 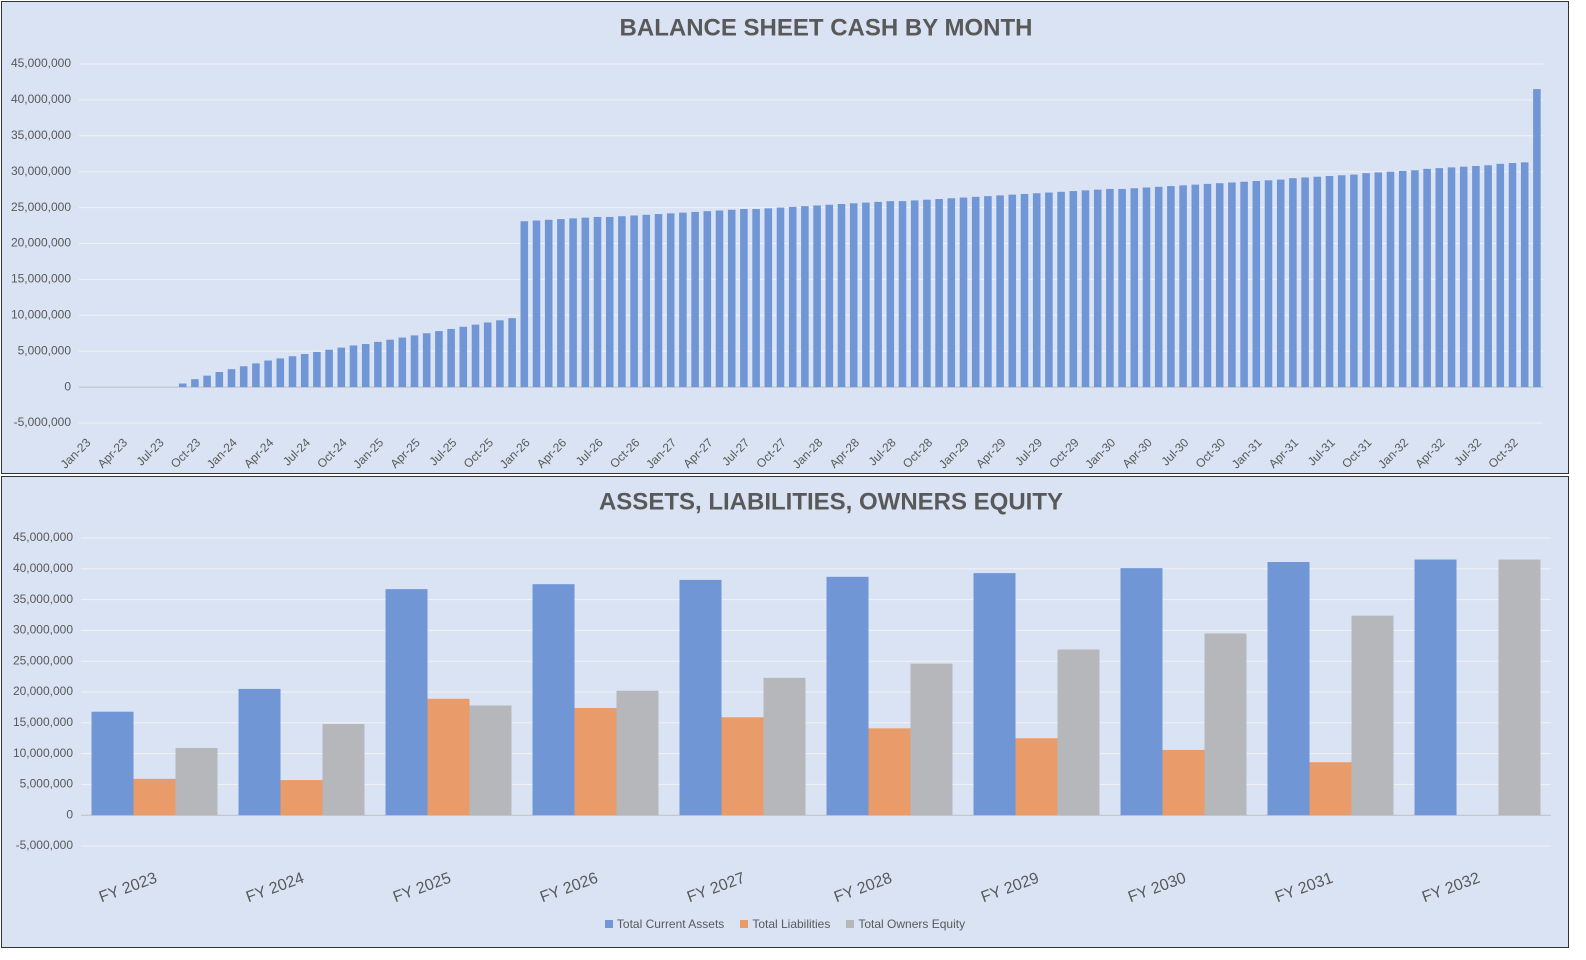 I want to click on chart-title: BALANCE SHEET CASH BY MONTH, so click(x=826, y=27).